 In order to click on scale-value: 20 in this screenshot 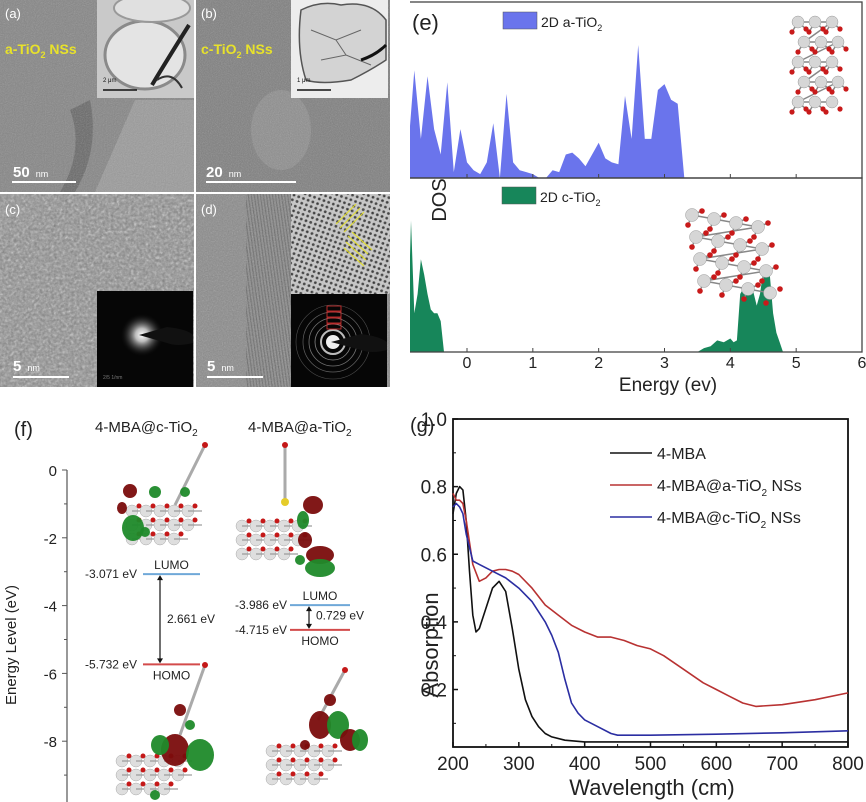, I will do `click(214, 172)`.